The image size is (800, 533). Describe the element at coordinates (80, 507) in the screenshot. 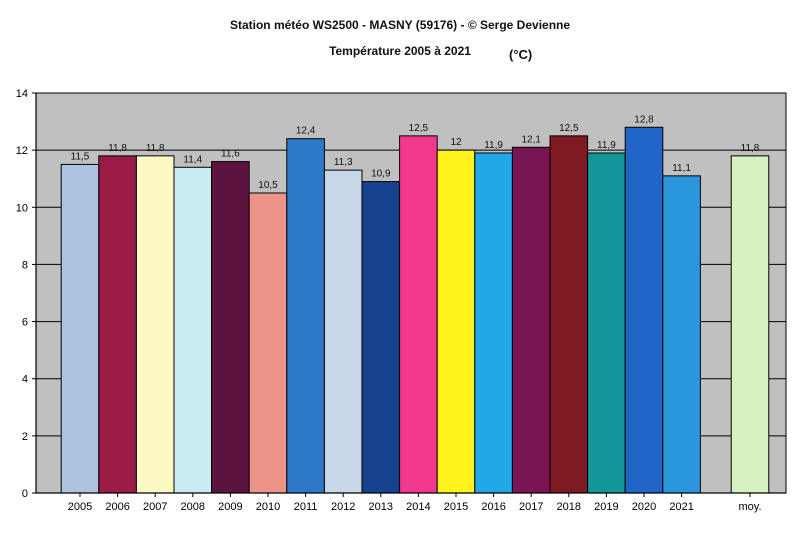

I see `x-tick-label: 2005` at that location.